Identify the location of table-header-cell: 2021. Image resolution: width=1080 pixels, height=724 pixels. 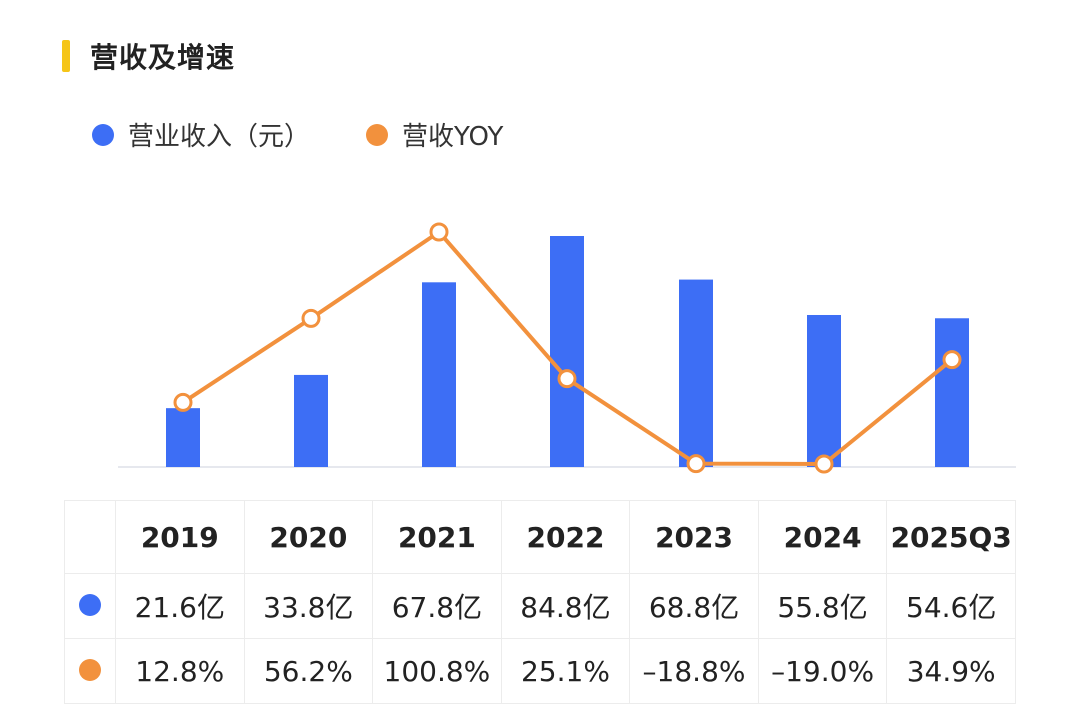
(437, 537).